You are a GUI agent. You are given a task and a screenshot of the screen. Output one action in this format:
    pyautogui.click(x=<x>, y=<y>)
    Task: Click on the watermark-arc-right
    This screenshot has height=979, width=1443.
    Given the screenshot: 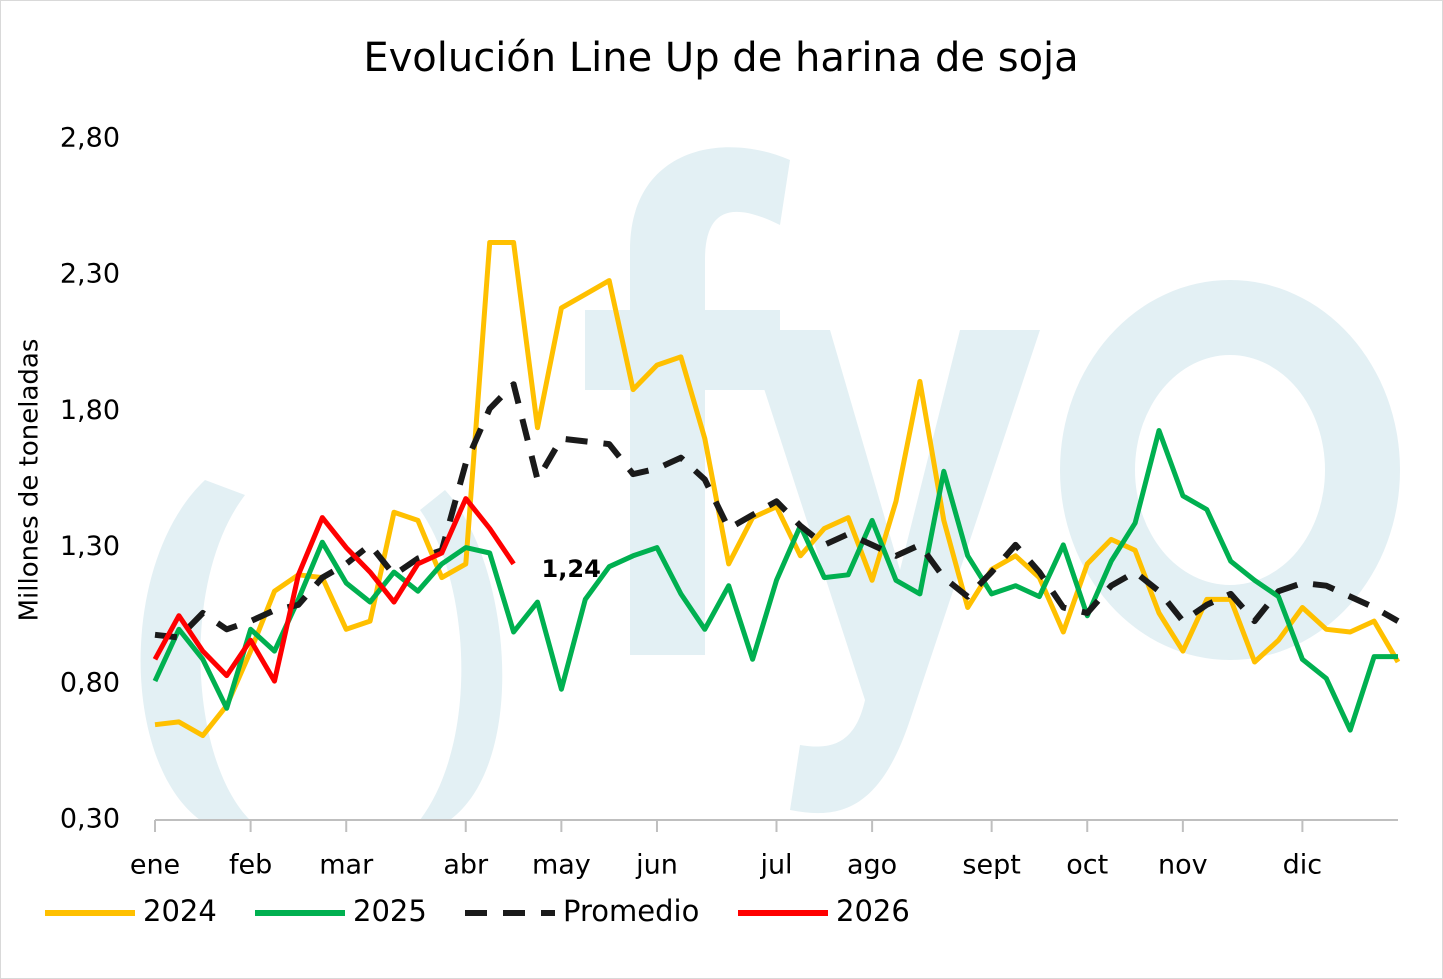 What is the action you would take?
    pyautogui.click(x=461, y=655)
    